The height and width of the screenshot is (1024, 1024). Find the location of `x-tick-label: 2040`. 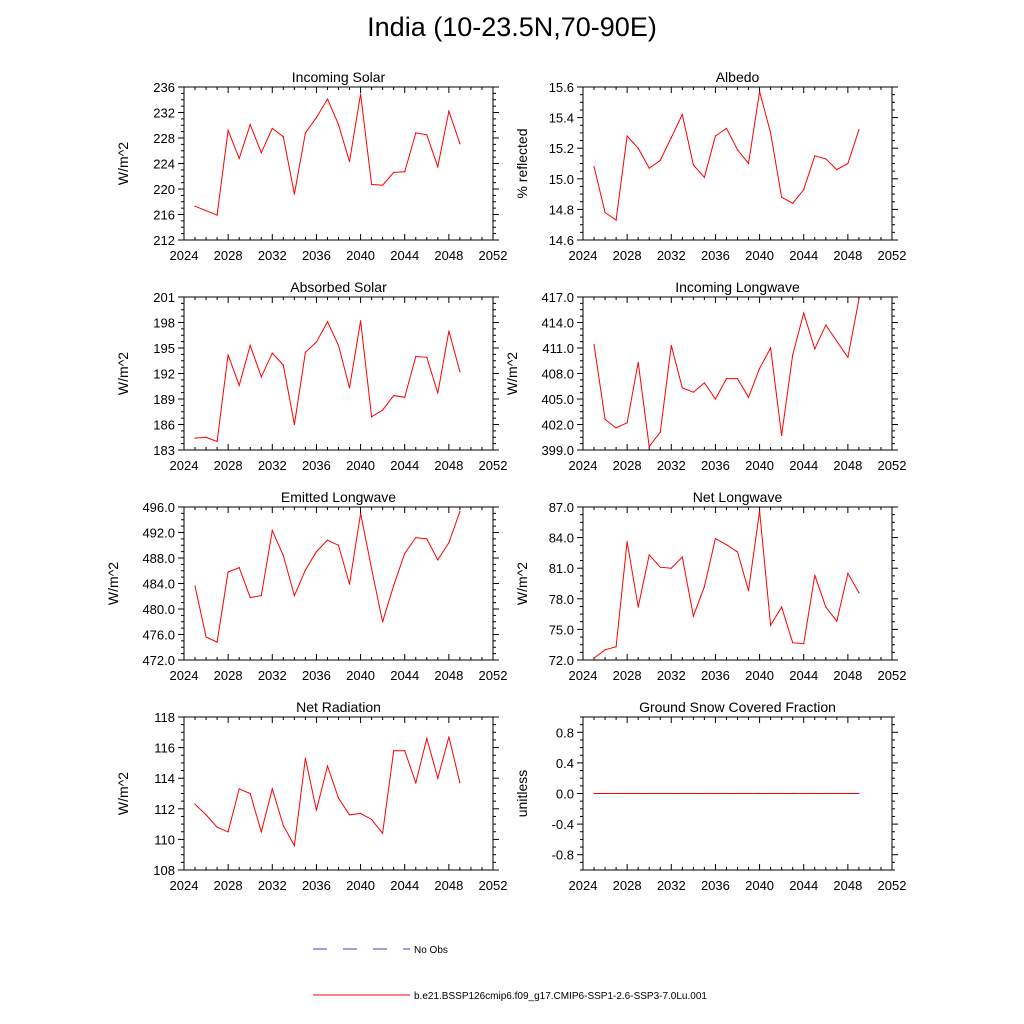

x-tick-label: 2040 is located at coordinates (759, 885).